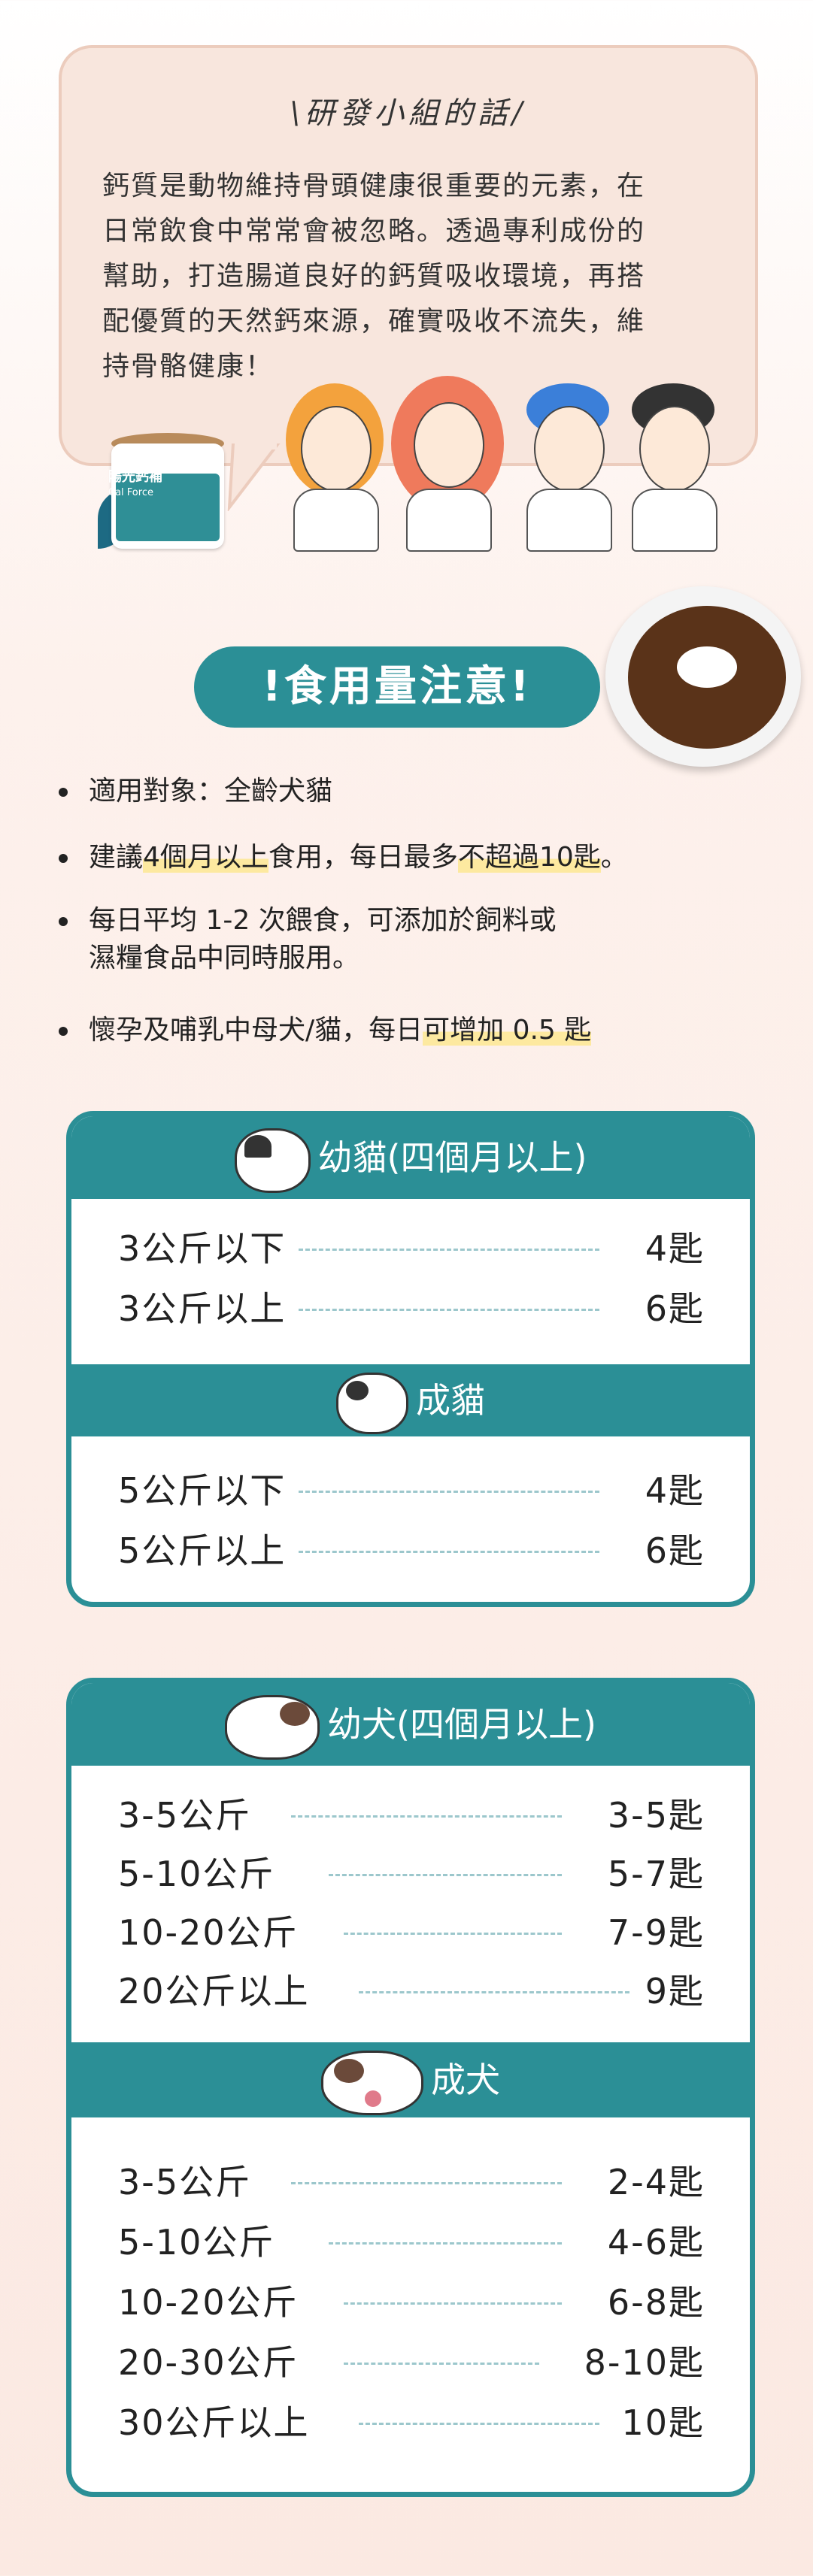  Describe the element at coordinates (656, 1874) in the screenshot. I see `dose-value: 5-7匙` at that location.